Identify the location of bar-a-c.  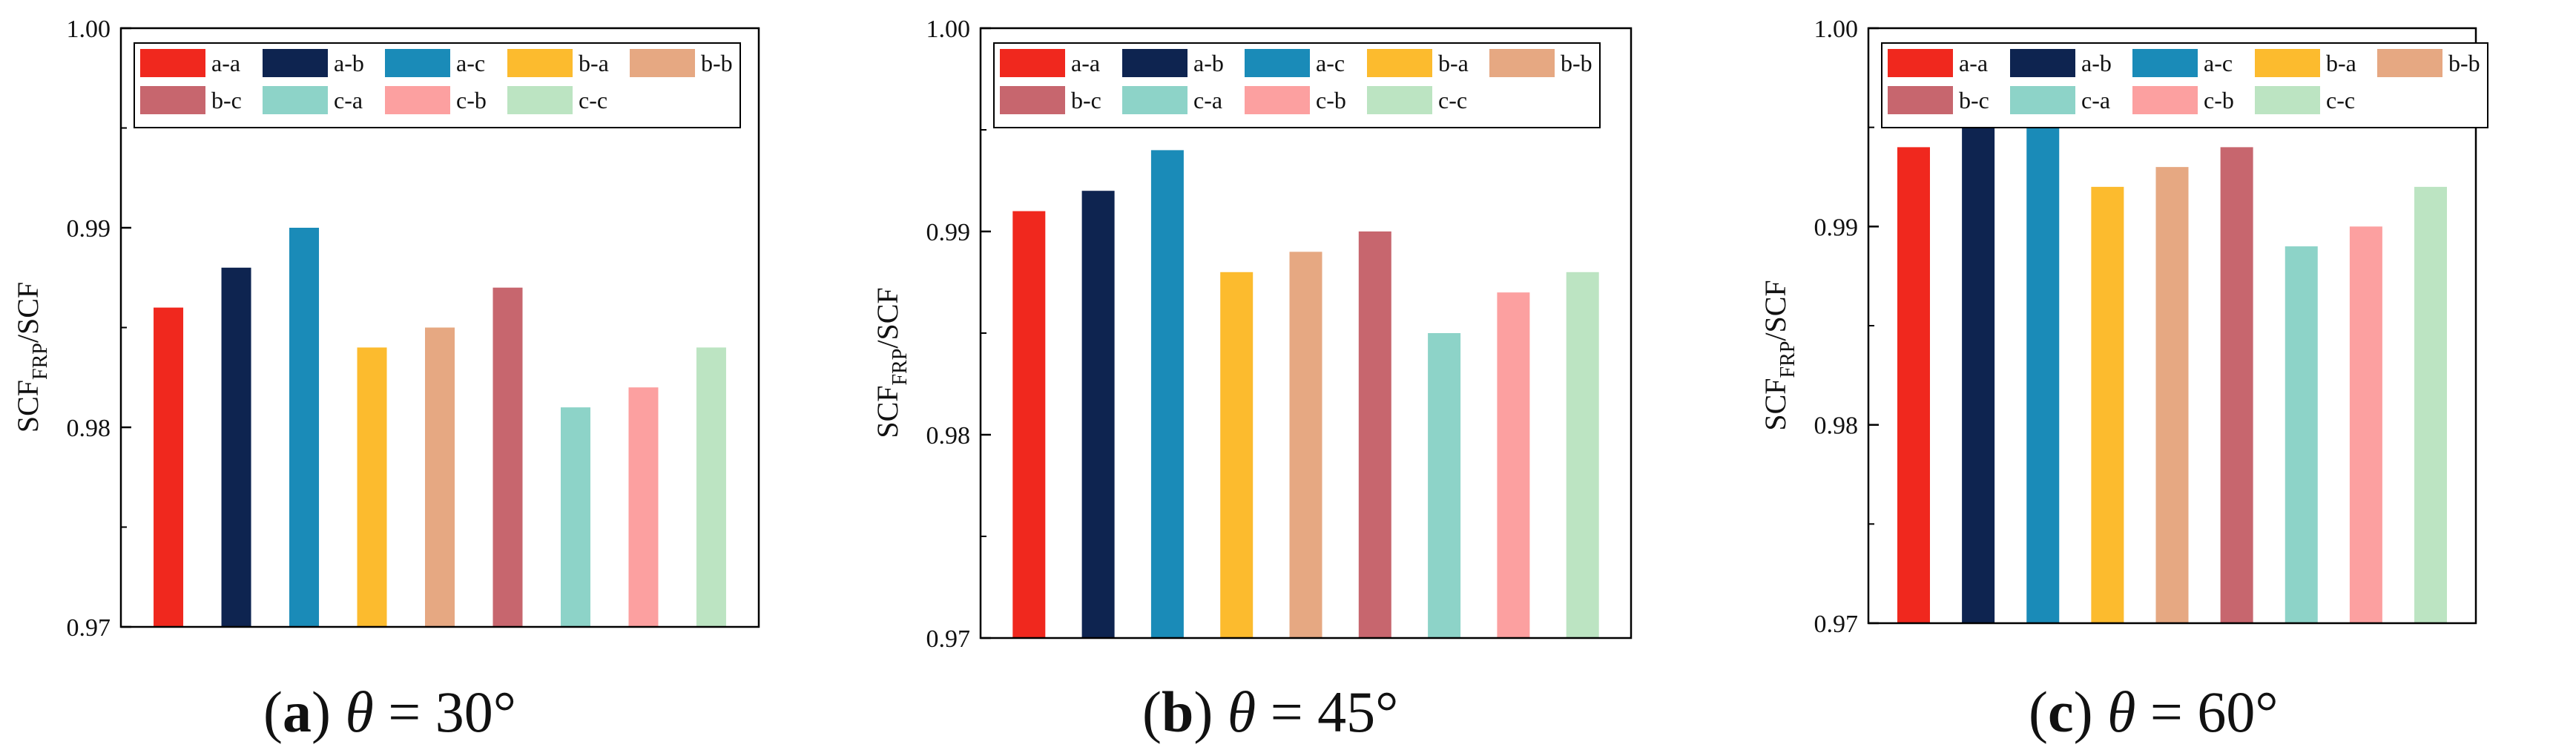
(305, 427).